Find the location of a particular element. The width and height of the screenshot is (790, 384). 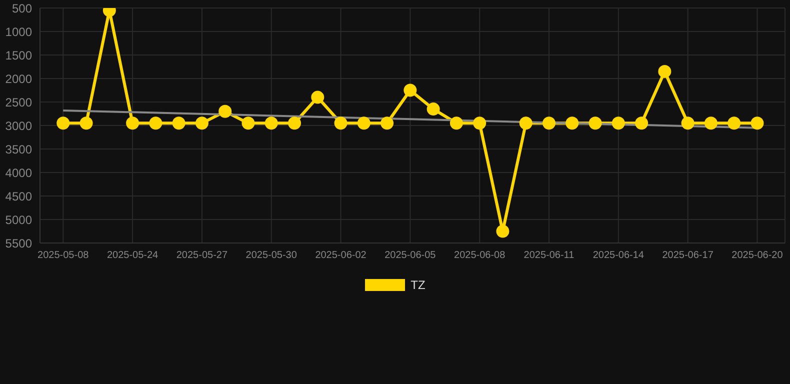

legend-label: TZ is located at coordinates (418, 285).